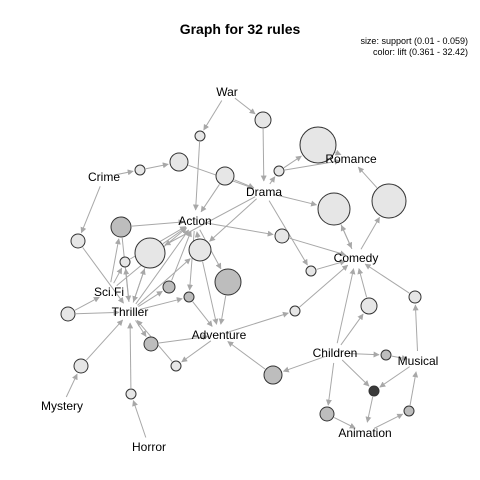 This screenshot has width=480, height=480. What do you see at coordinates (123, 172) in the screenshot?
I see `edge-crime-r5` at bounding box center [123, 172].